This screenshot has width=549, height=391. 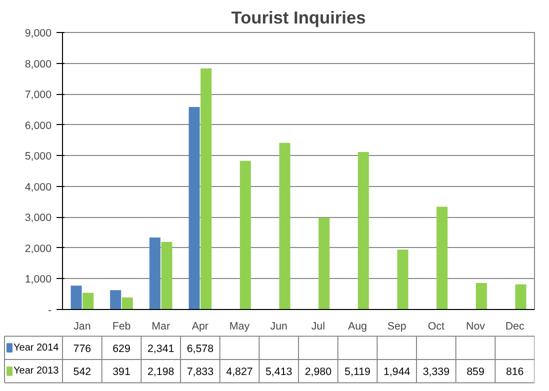 What do you see at coordinates (397, 372) in the screenshot?
I see `data-label: 1,944` at bounding box center [397, 372].